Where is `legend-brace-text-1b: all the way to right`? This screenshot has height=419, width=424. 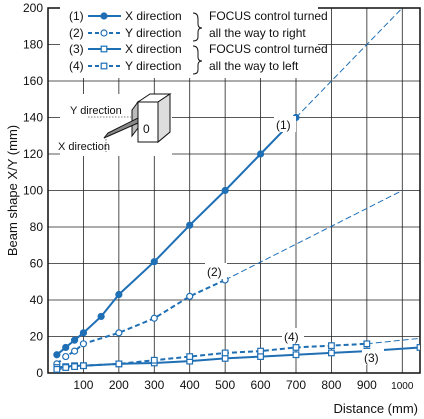
legend-brace-text-1b: all the way to right is located at coordinates (257, 33).